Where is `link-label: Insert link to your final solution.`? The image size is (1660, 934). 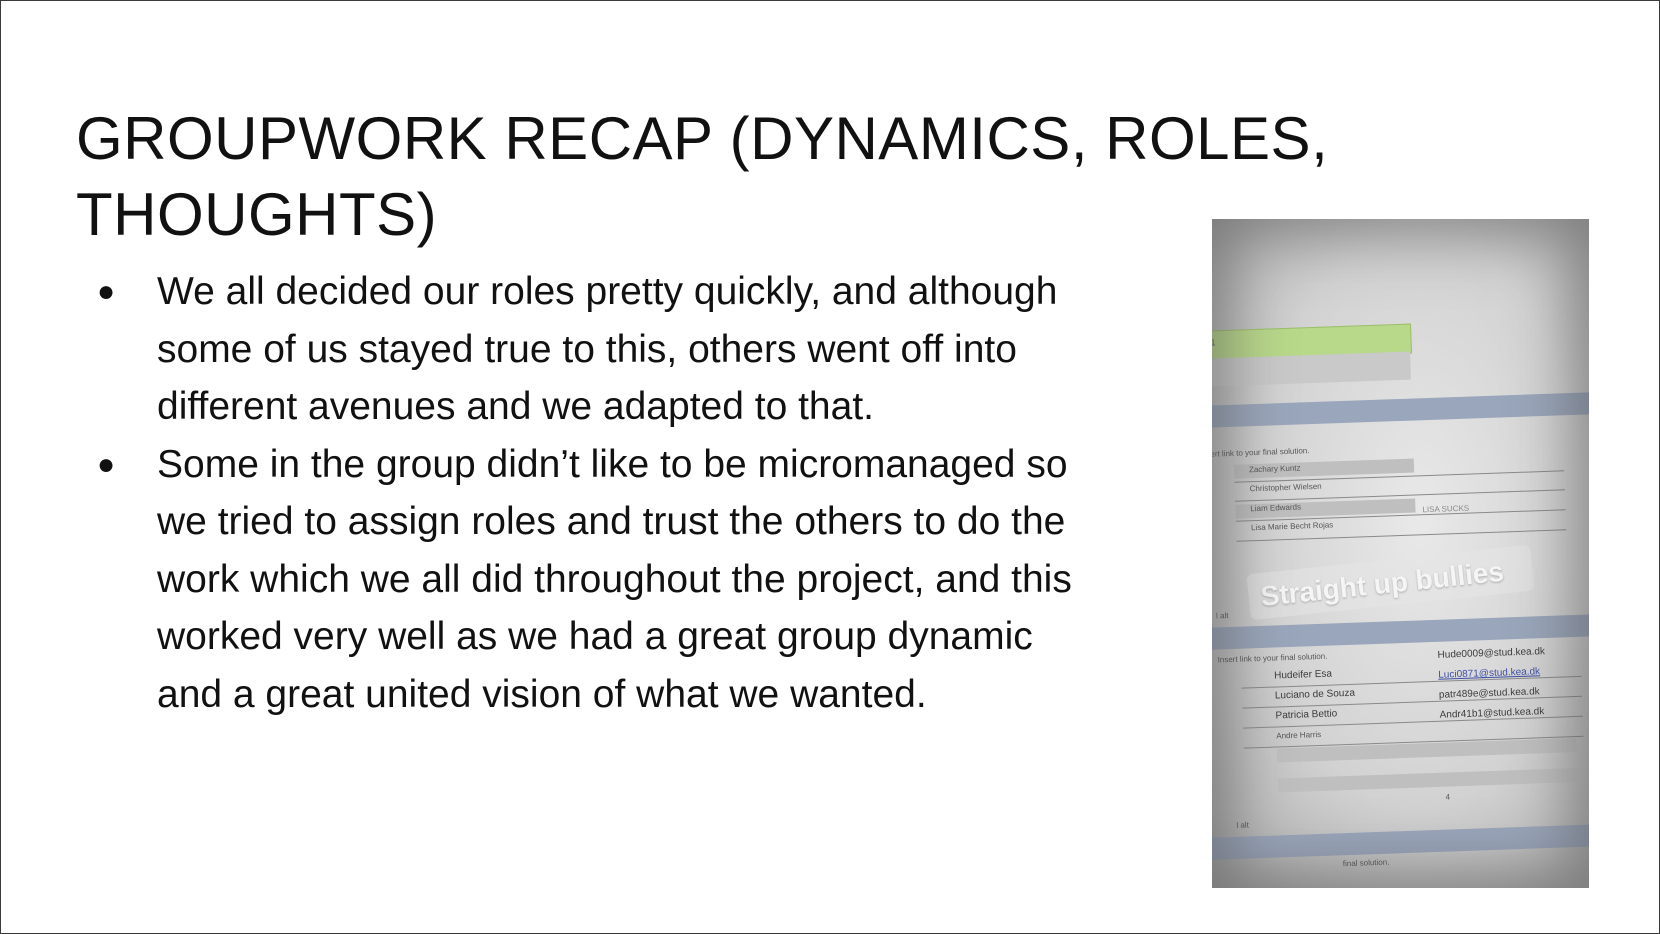
link-label: Insert link to your final solution. is located at coordinates (1272, 658).